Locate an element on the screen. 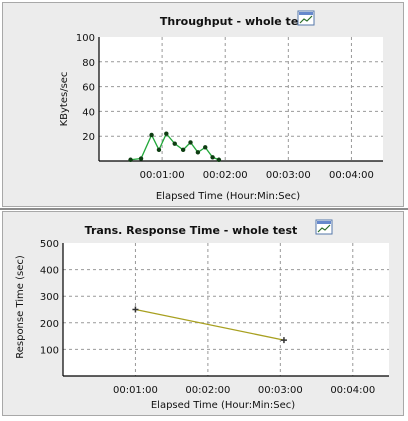 Image resolution: width=408 pixels, height=421 pixels. y-tick-label: 40 is located at coordinates (88, 112).